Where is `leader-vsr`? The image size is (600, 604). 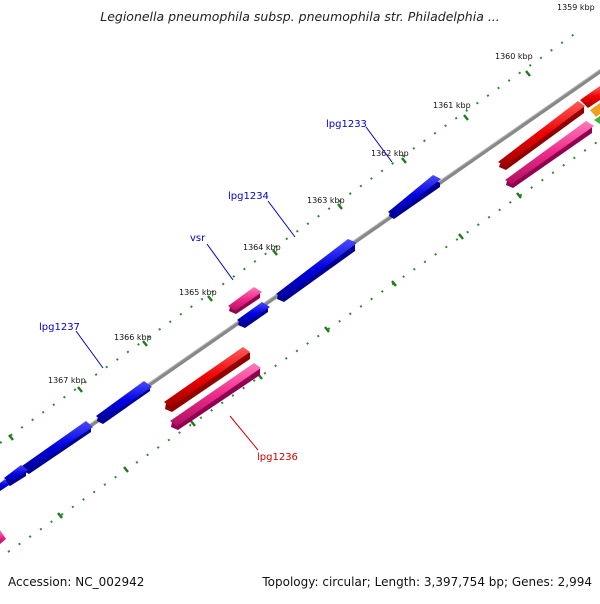 leader-vsr is located at coordinates (220, 262).